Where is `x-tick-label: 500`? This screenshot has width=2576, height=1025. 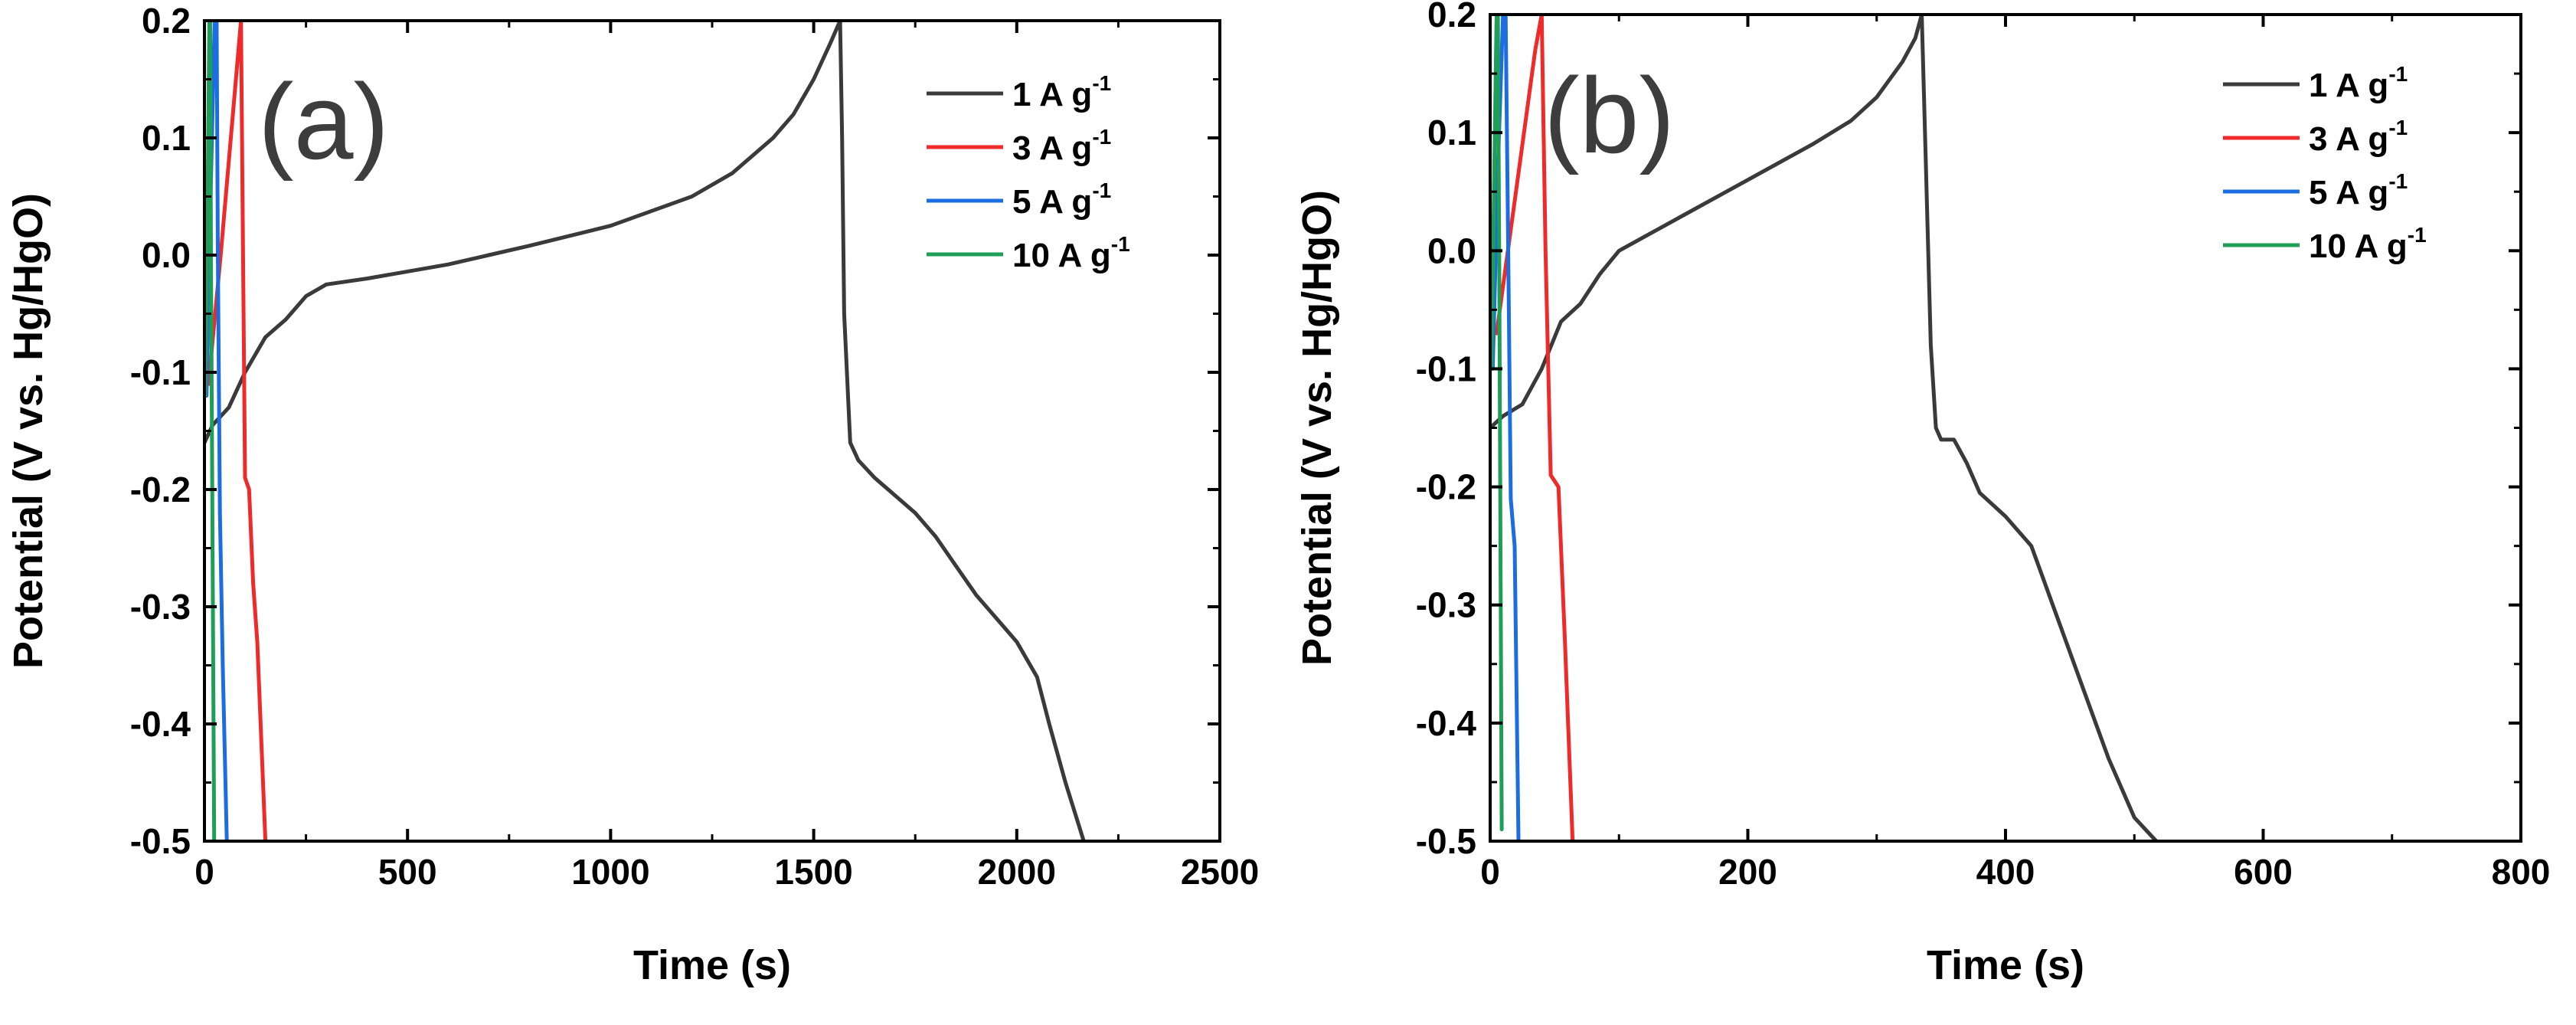
x-tick-label: 500 is located at coordinates (407, 872).